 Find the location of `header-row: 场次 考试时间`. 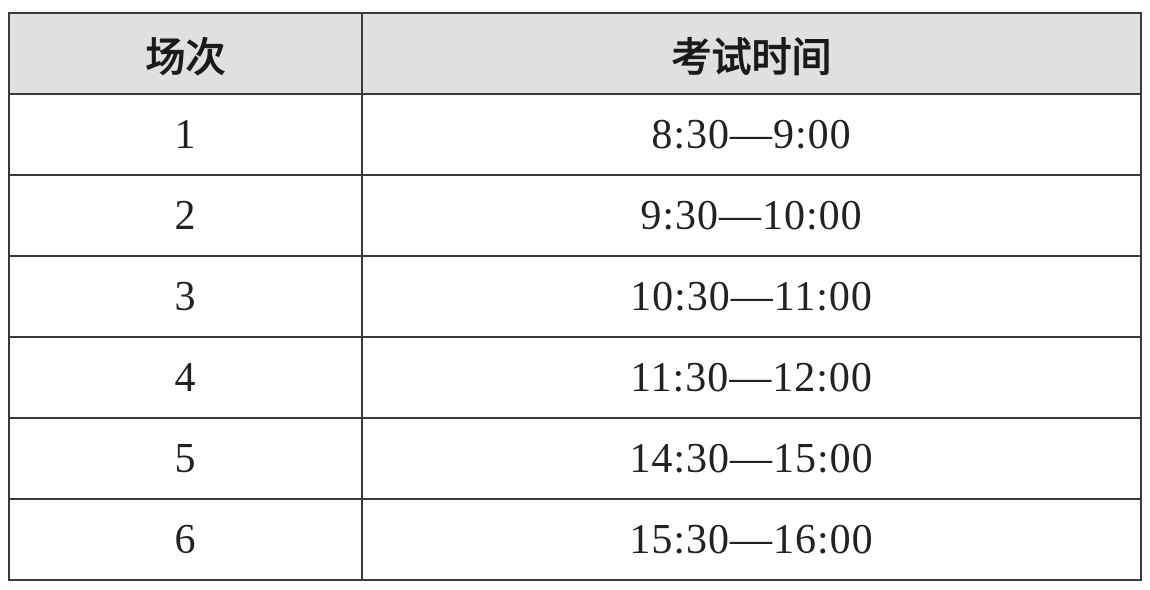

header-row: 场次 考试时间 is located at coordinates (575, 53).